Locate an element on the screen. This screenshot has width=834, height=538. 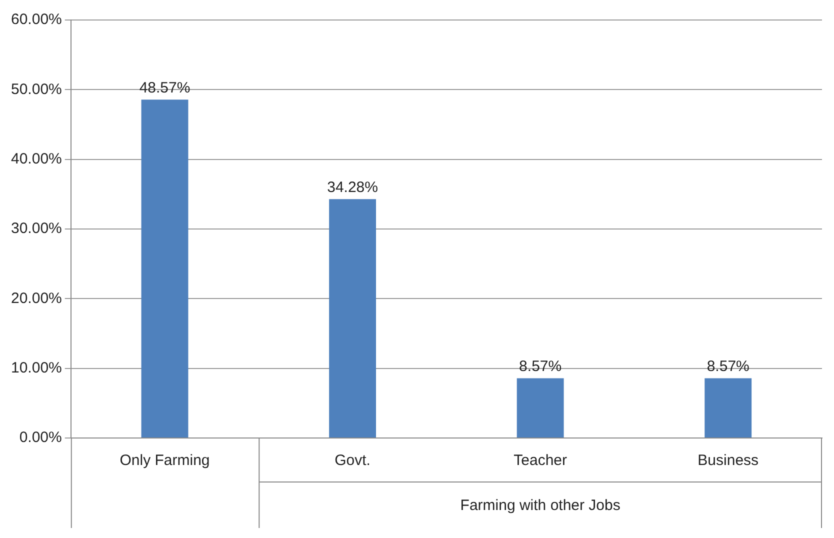
y-tick-label: 60.00% is located at coordinates (36, 19).